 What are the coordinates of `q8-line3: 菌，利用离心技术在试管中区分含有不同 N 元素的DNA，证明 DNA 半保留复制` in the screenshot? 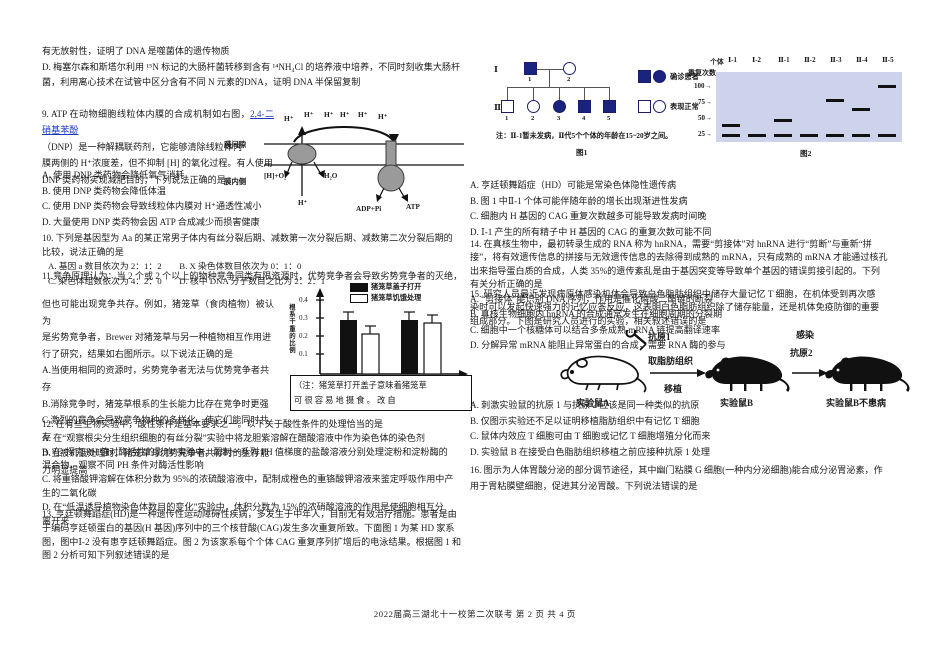 It's located at (201, 82).